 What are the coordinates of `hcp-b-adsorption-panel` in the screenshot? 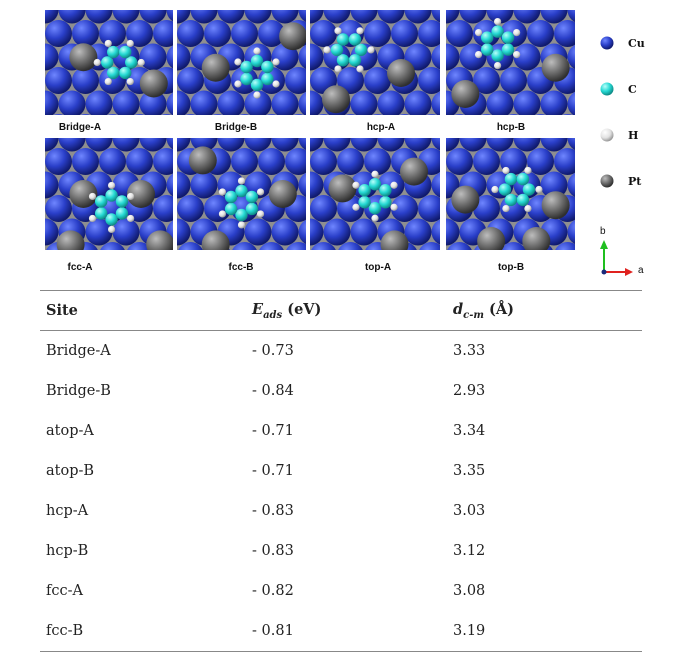 It's located at (510, 62).